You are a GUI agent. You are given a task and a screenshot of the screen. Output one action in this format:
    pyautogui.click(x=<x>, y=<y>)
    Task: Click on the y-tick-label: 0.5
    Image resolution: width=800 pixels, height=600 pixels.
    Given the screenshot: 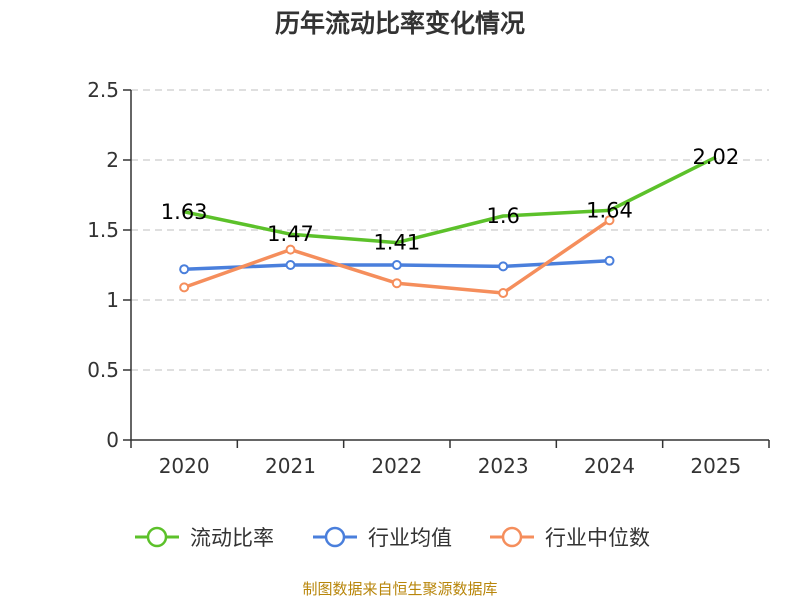 What is the action you would take?
    pyautogui.click(x=103, y=370)
    